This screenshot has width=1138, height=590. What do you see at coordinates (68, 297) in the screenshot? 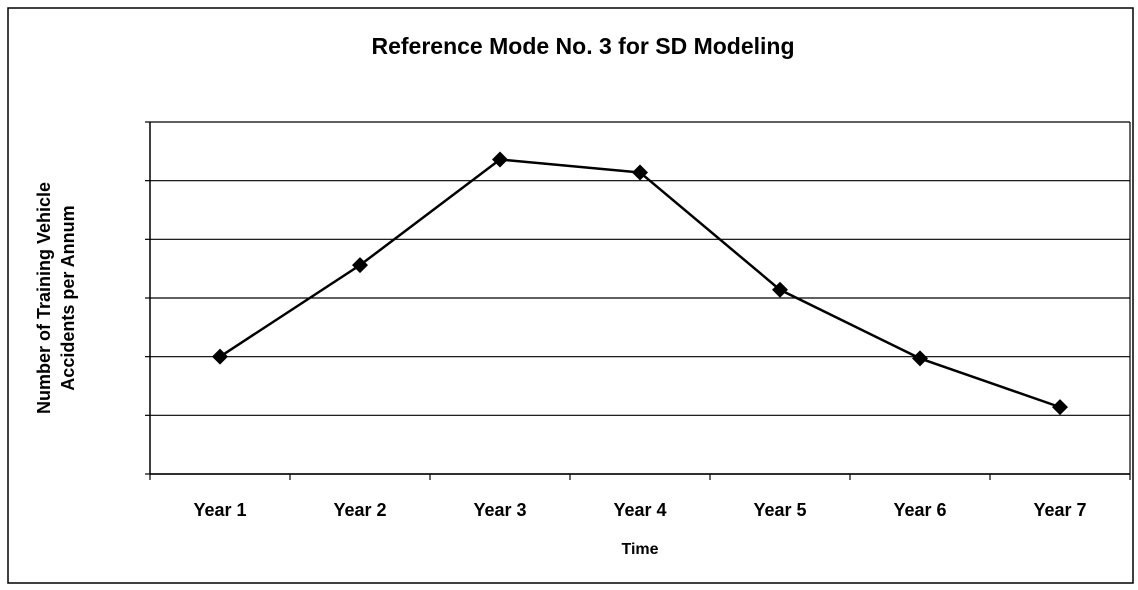
I see `y-axis-label-line: Accidents per Annum` at bounding box center [68, 297].